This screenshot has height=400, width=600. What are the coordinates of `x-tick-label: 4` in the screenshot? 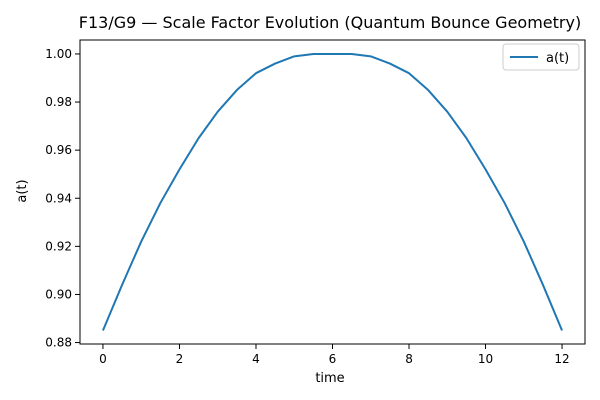 It's located at (256, 359).